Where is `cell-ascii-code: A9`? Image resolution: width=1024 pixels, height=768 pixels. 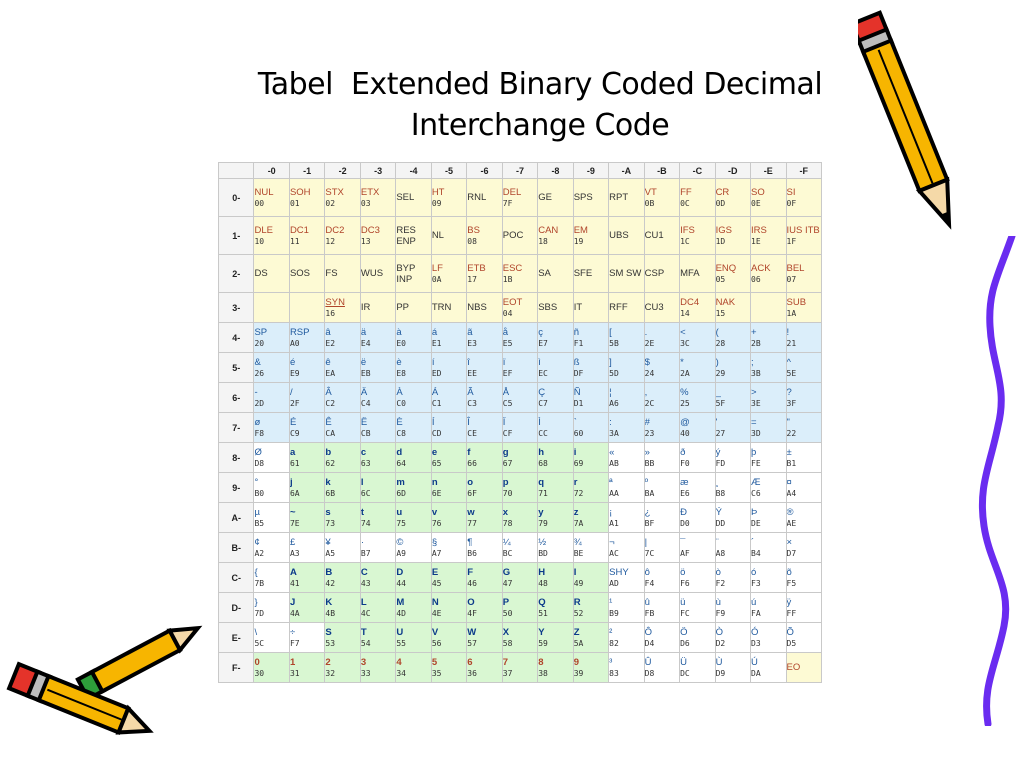 cell-ascii-code: A9 is located at coordinates (401, 553).